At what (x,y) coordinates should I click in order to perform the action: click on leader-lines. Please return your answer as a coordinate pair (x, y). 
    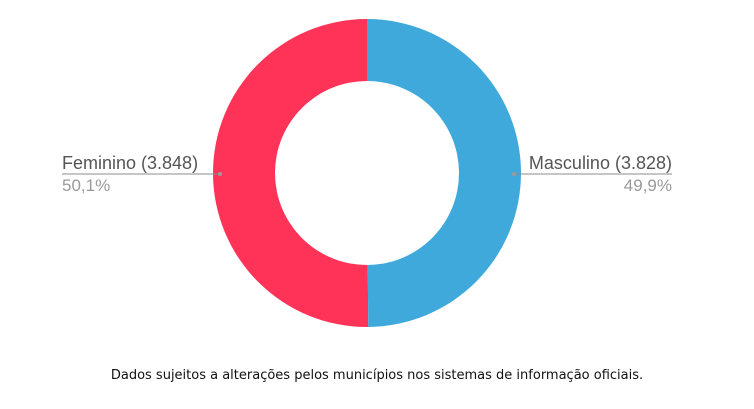
    Looking at the image, I should click on (367, 174).